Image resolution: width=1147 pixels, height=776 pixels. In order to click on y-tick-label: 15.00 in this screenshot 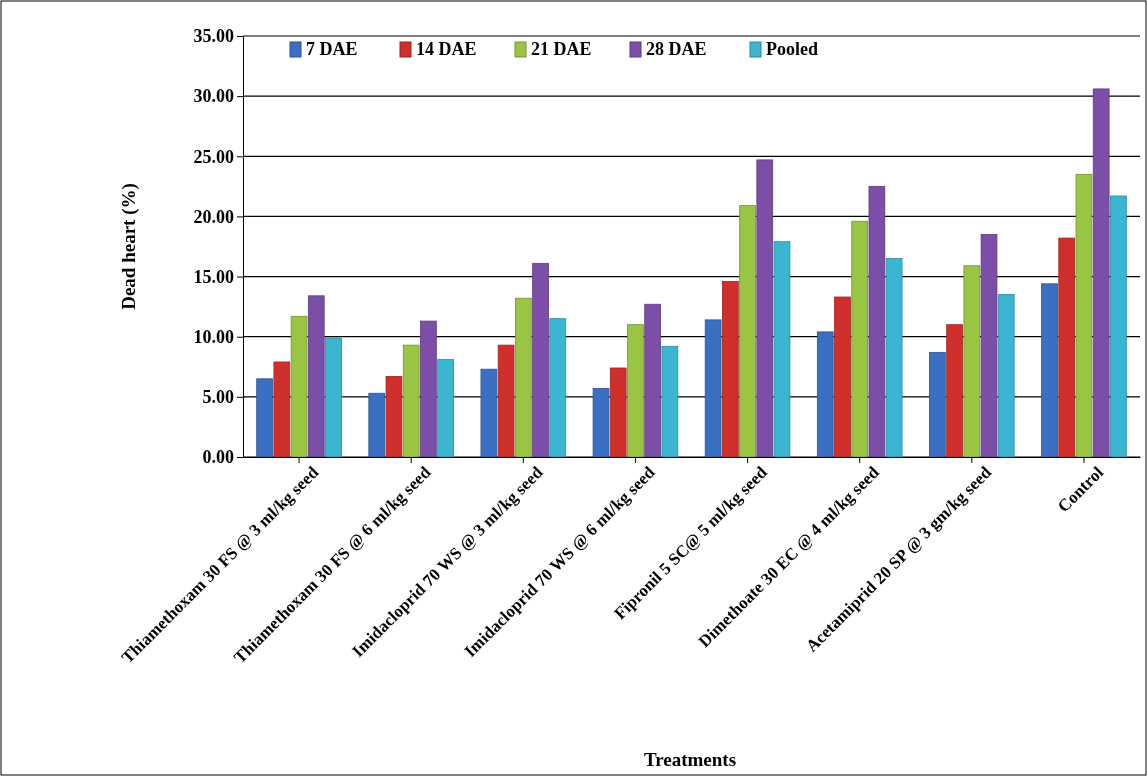, I will do `click(213, 276)`.